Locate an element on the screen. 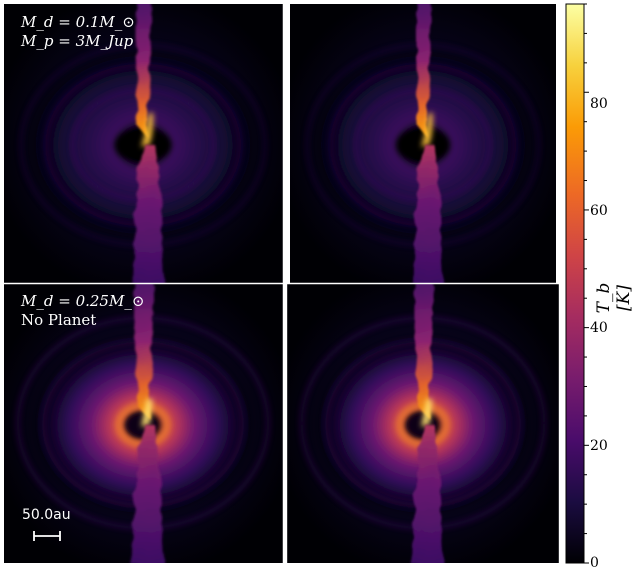 The image size is (633, 575). scale-bar is located at coordinates (47, 536).